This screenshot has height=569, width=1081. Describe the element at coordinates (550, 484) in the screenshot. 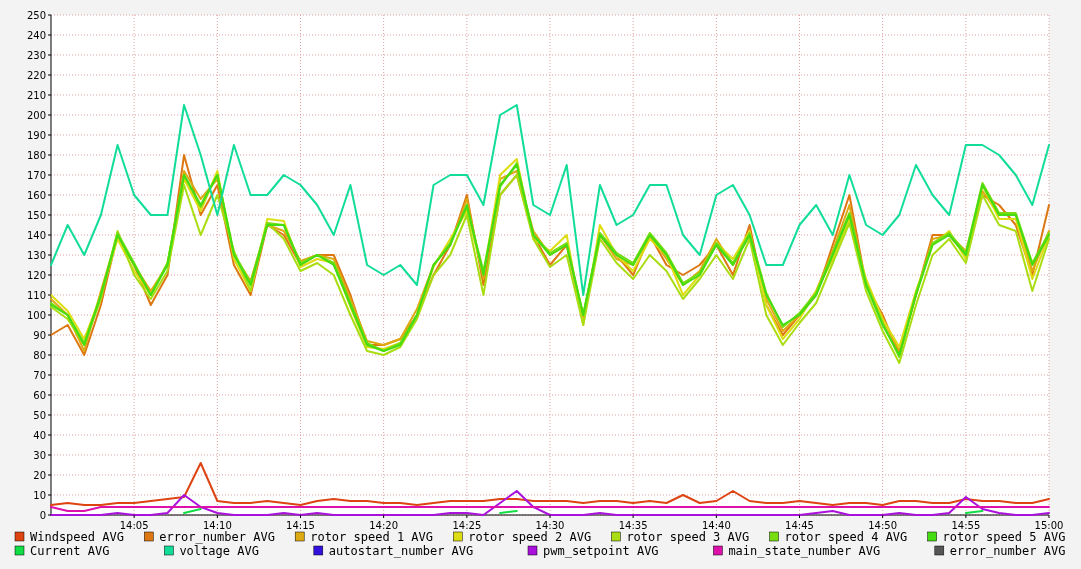

I see `line-series` at that location.